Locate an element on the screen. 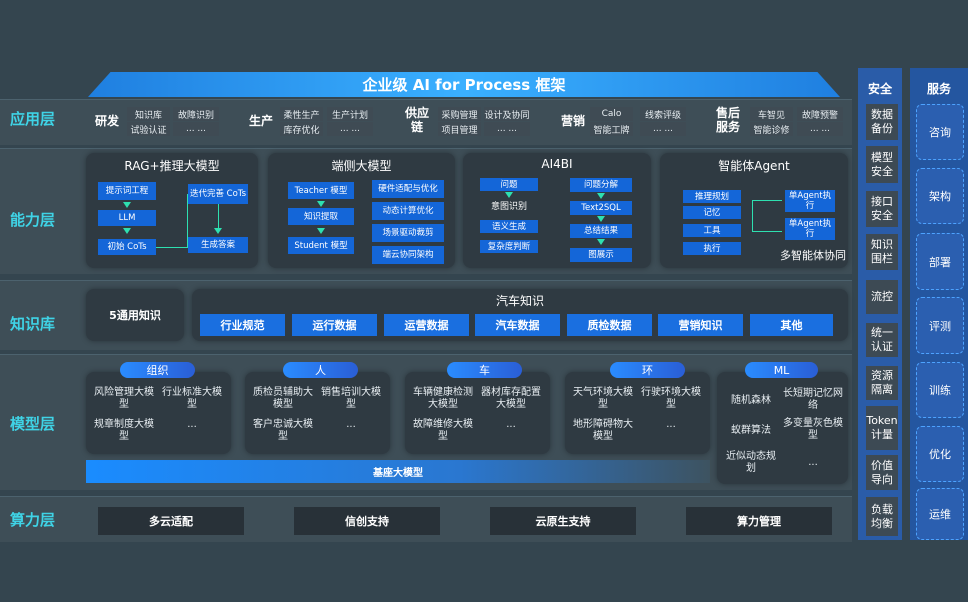 This screenshot has height=602, width=968. ability-step: 生成答案 is located at coordinates (218, 245).